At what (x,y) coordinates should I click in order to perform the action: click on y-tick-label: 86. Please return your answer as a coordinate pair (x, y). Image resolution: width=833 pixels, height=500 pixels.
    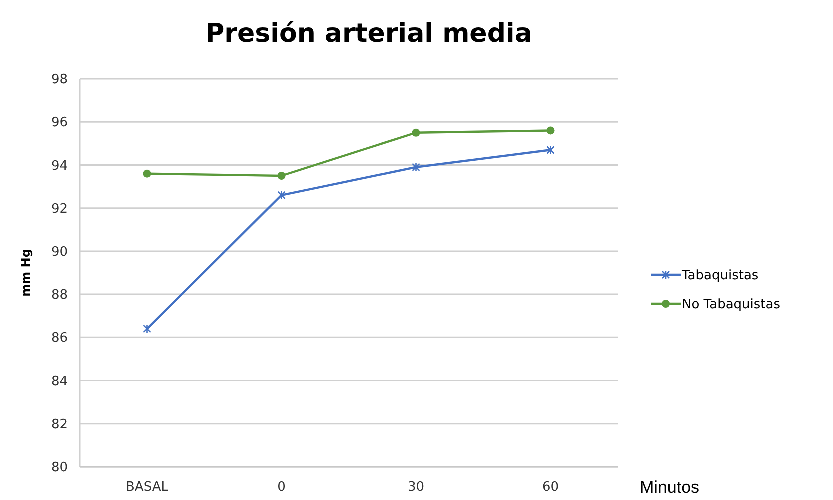
    Looking at the image, I should click on (59, 338).